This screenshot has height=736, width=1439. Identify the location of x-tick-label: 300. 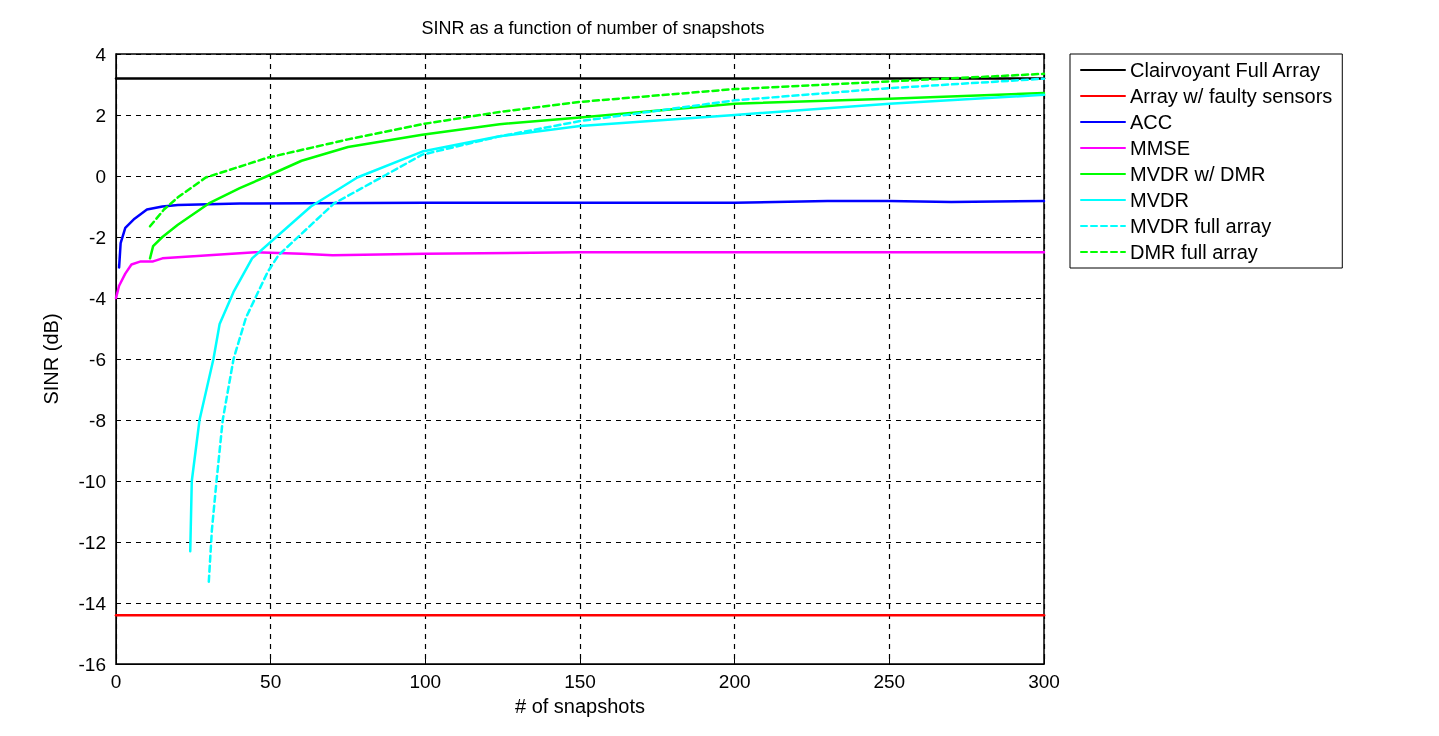
(1044, 681).